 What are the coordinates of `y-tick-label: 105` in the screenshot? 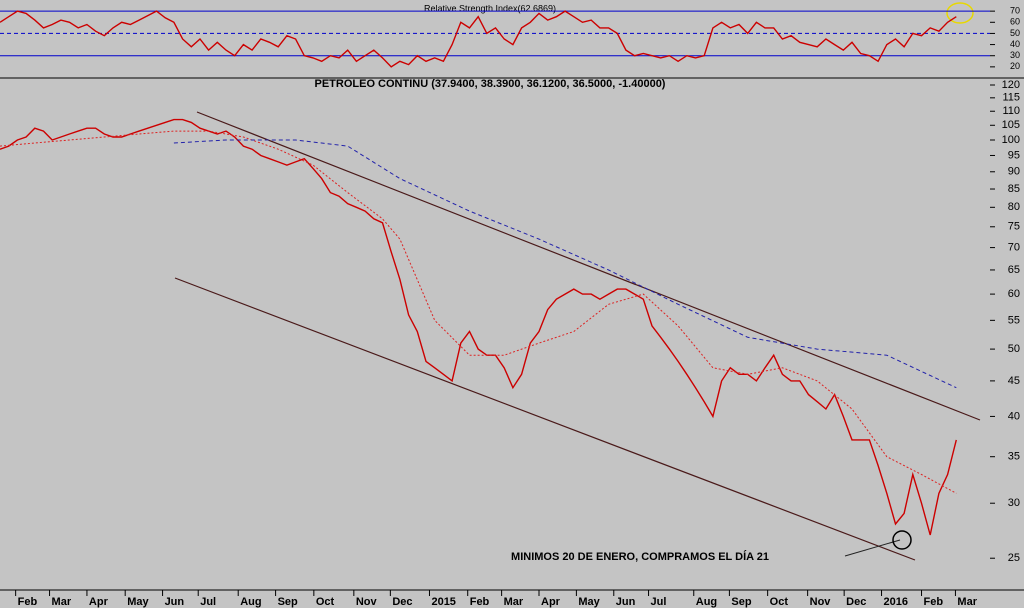 It's located at (1011, 125).